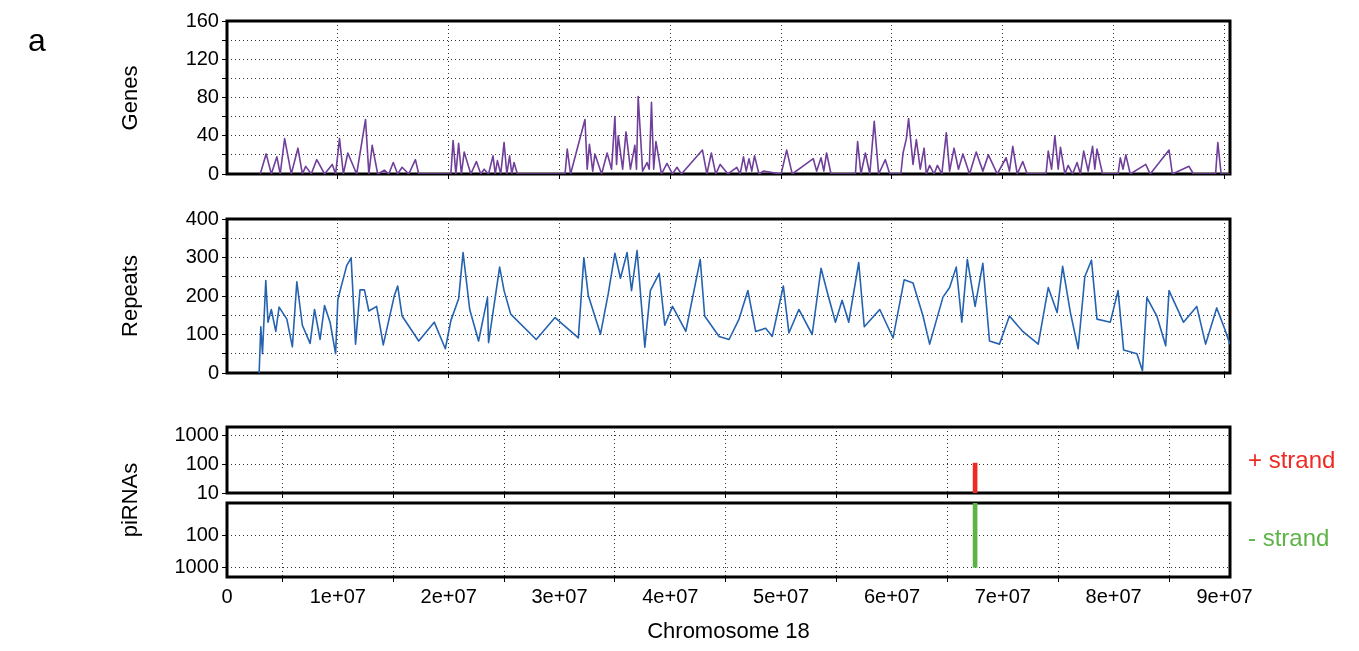 The width and height of the screenshot is (1359, 651). Describe the element at coordinates (227, 595) in the screenshot. I see `x-tick-label: 0` at that location.